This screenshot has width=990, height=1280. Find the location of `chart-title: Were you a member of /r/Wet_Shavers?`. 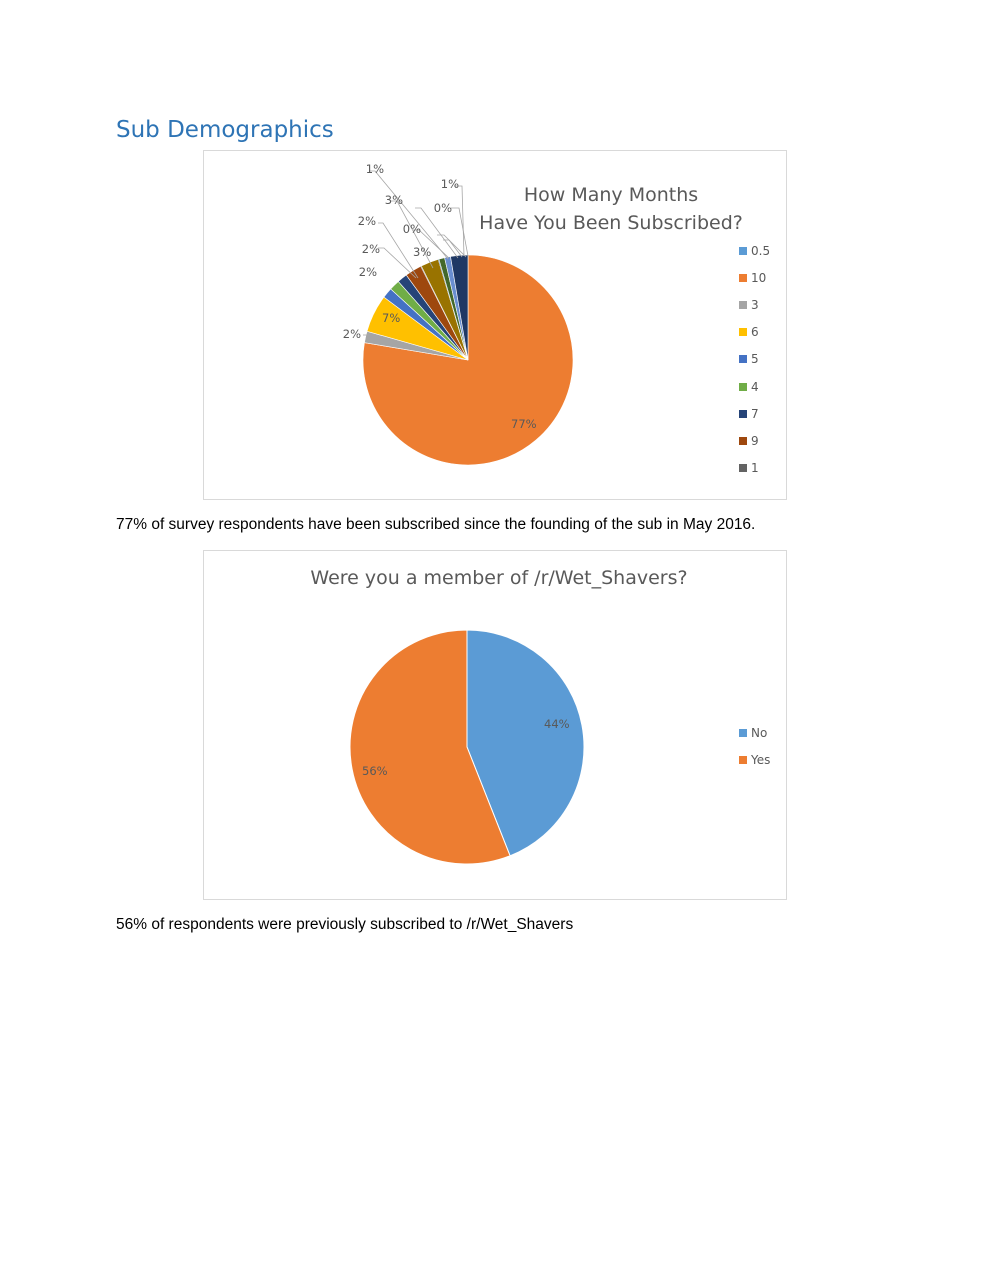

chart-title: Were you a member of /r/Wet_Shavers? is located at coordinates (499, 578).